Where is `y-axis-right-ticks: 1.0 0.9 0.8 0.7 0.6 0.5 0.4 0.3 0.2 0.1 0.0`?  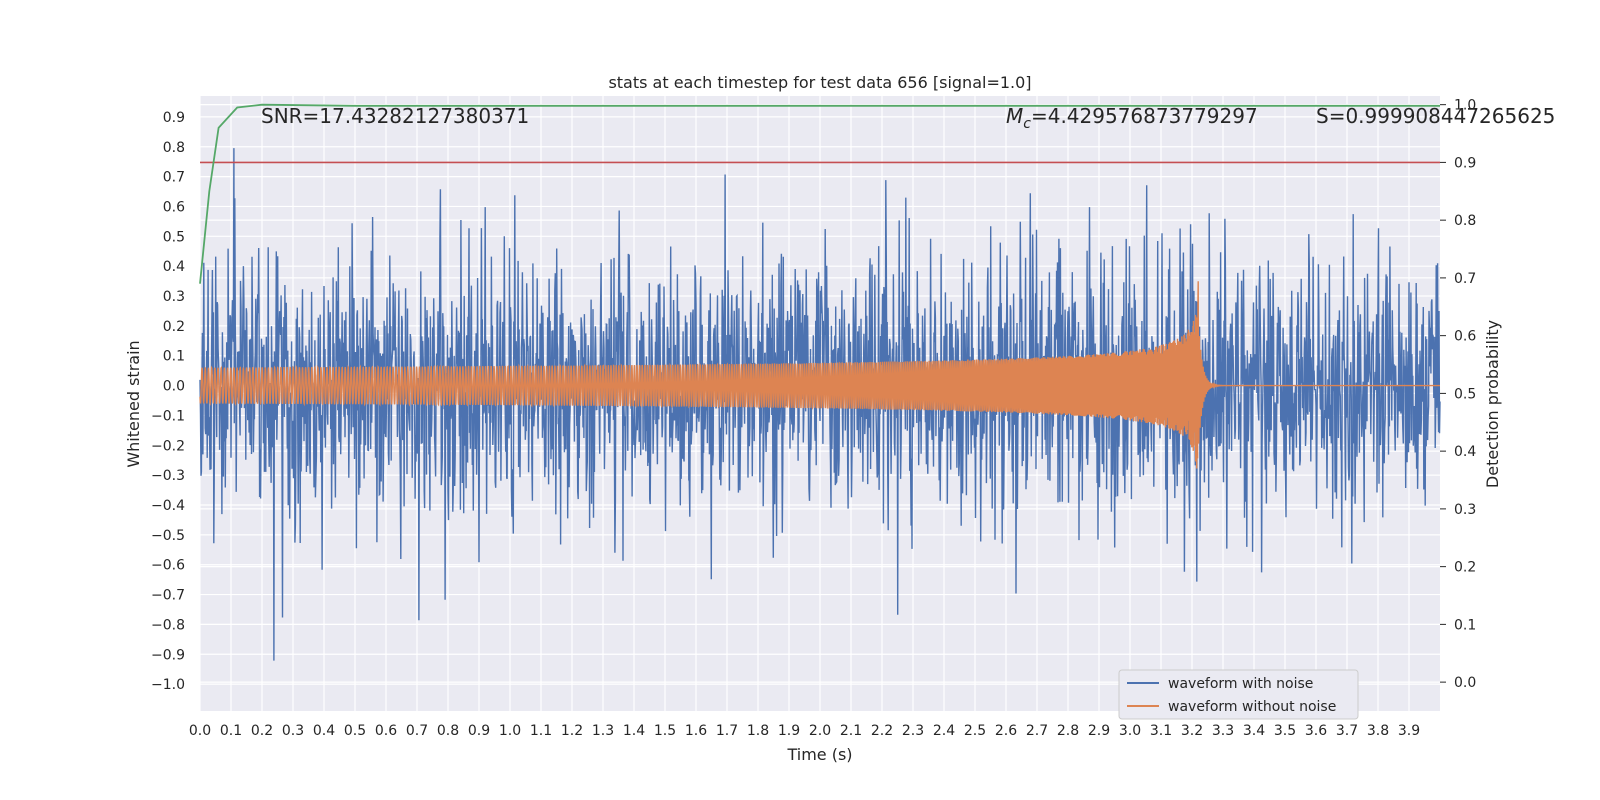
y-axis-right-ticks: 1.0 0.9 0.8 0.7 0.6 0.5 0.4 0.3 0.2 0.1 0.0 is located at coordinates (1458, 394).